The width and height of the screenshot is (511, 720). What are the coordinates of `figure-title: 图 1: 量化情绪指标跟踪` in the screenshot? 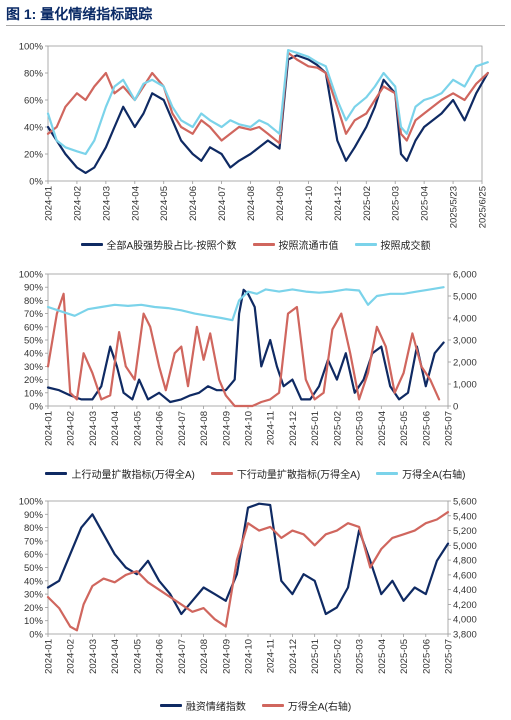 It's located at (79, 14).